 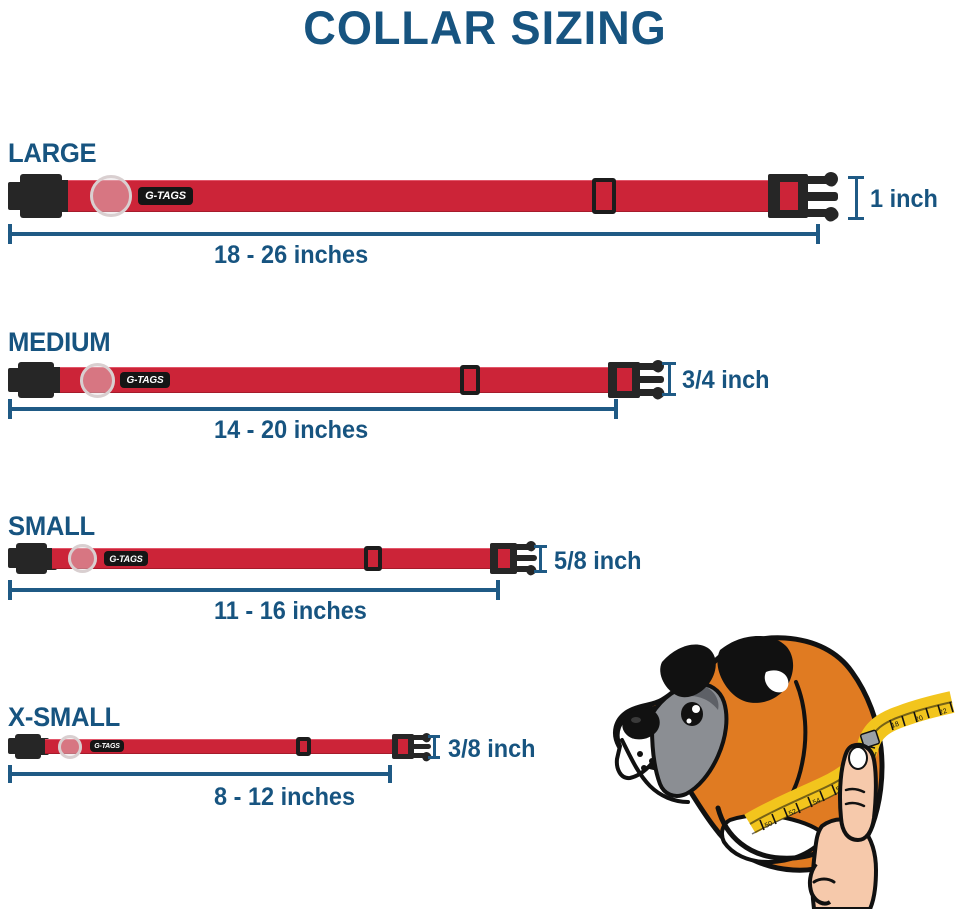 What do you see at coordinates (858, 758) in the screenshot?
I see `fingernail` at bounding box center [858, 758].